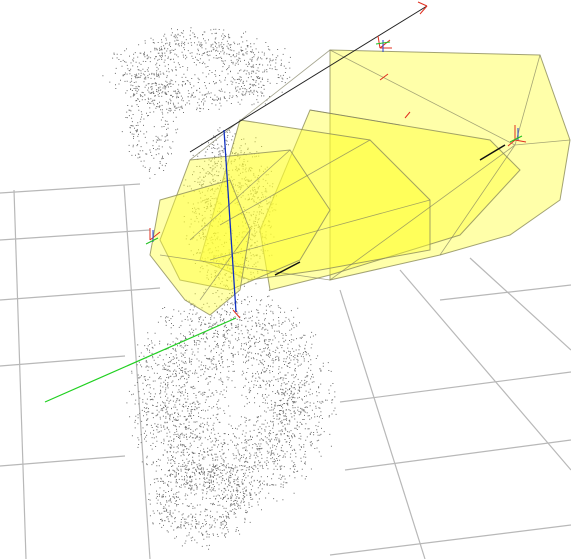 The image size is (571, 559). Describe the element at coordinates (390, 210) in the screenshot. I see `image-plane-edge` at that location.